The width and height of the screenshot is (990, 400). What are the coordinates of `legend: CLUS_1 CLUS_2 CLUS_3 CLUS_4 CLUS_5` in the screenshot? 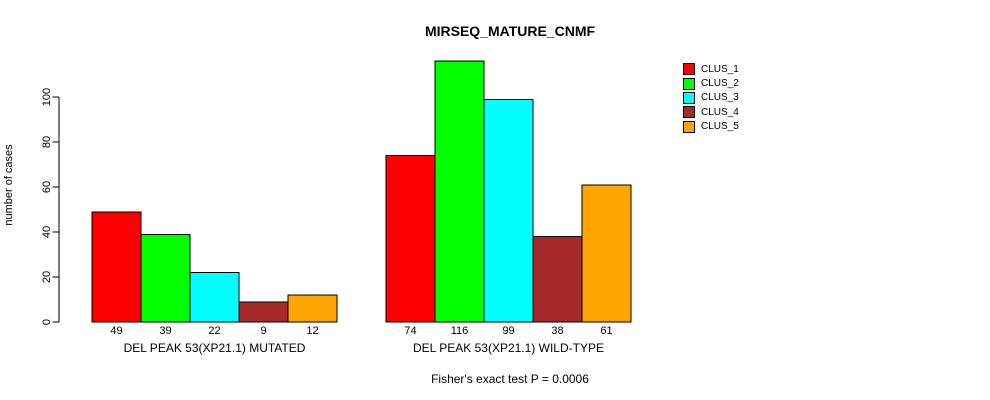 It's located at (711, 98).